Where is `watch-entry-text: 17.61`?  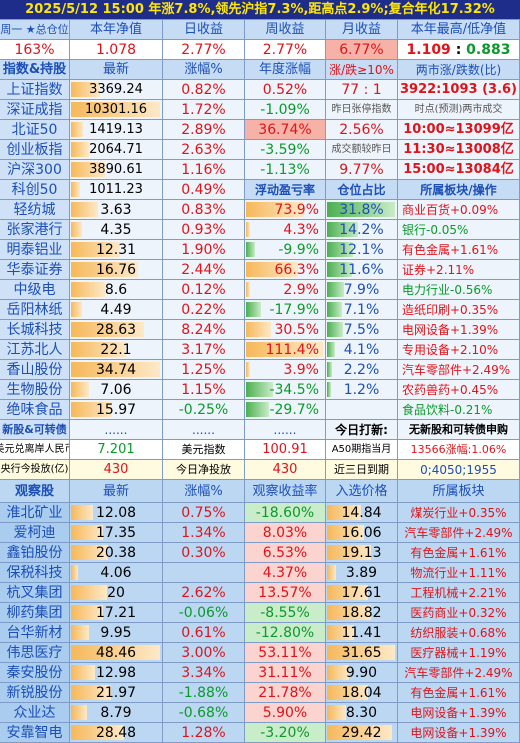
watch-entry-text: 17.61 is located at coordinates (361, 592).